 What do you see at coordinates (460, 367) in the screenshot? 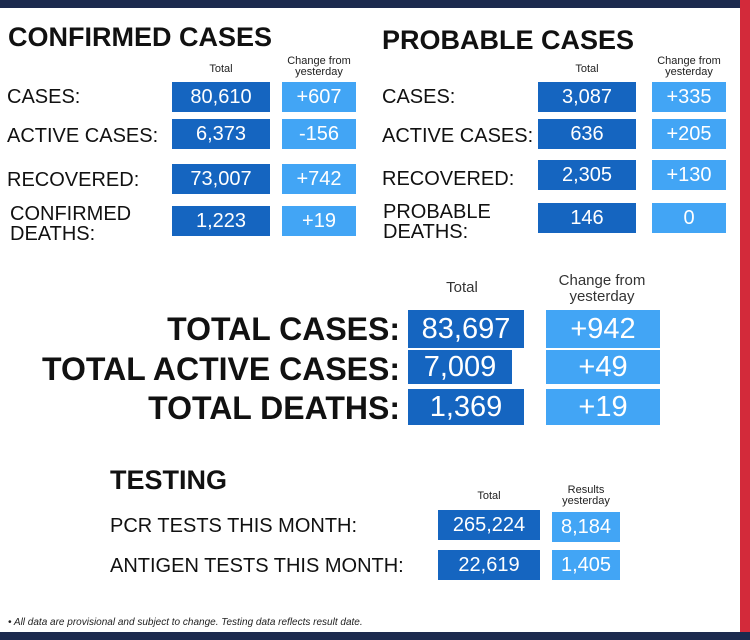
I see `total-active-cases-total: 7,009` at bounding box center [460, 367].